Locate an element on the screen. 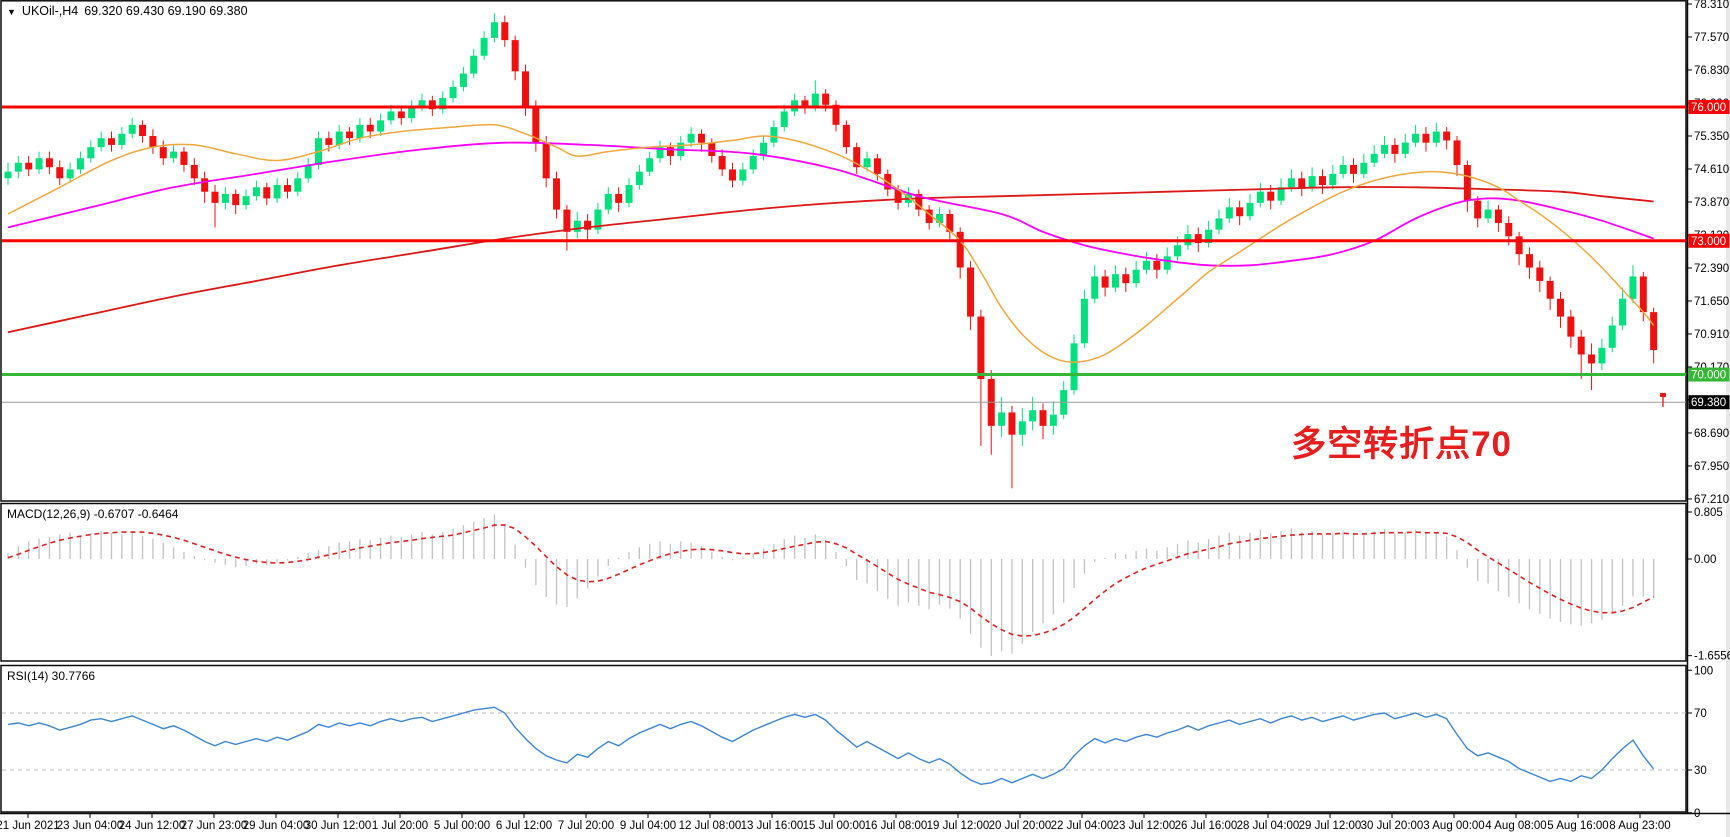 This screenshot has width=1730, height=837. rsi-indicator-label: RSI(14) 30.7766 is located at coordinates (51, 676).